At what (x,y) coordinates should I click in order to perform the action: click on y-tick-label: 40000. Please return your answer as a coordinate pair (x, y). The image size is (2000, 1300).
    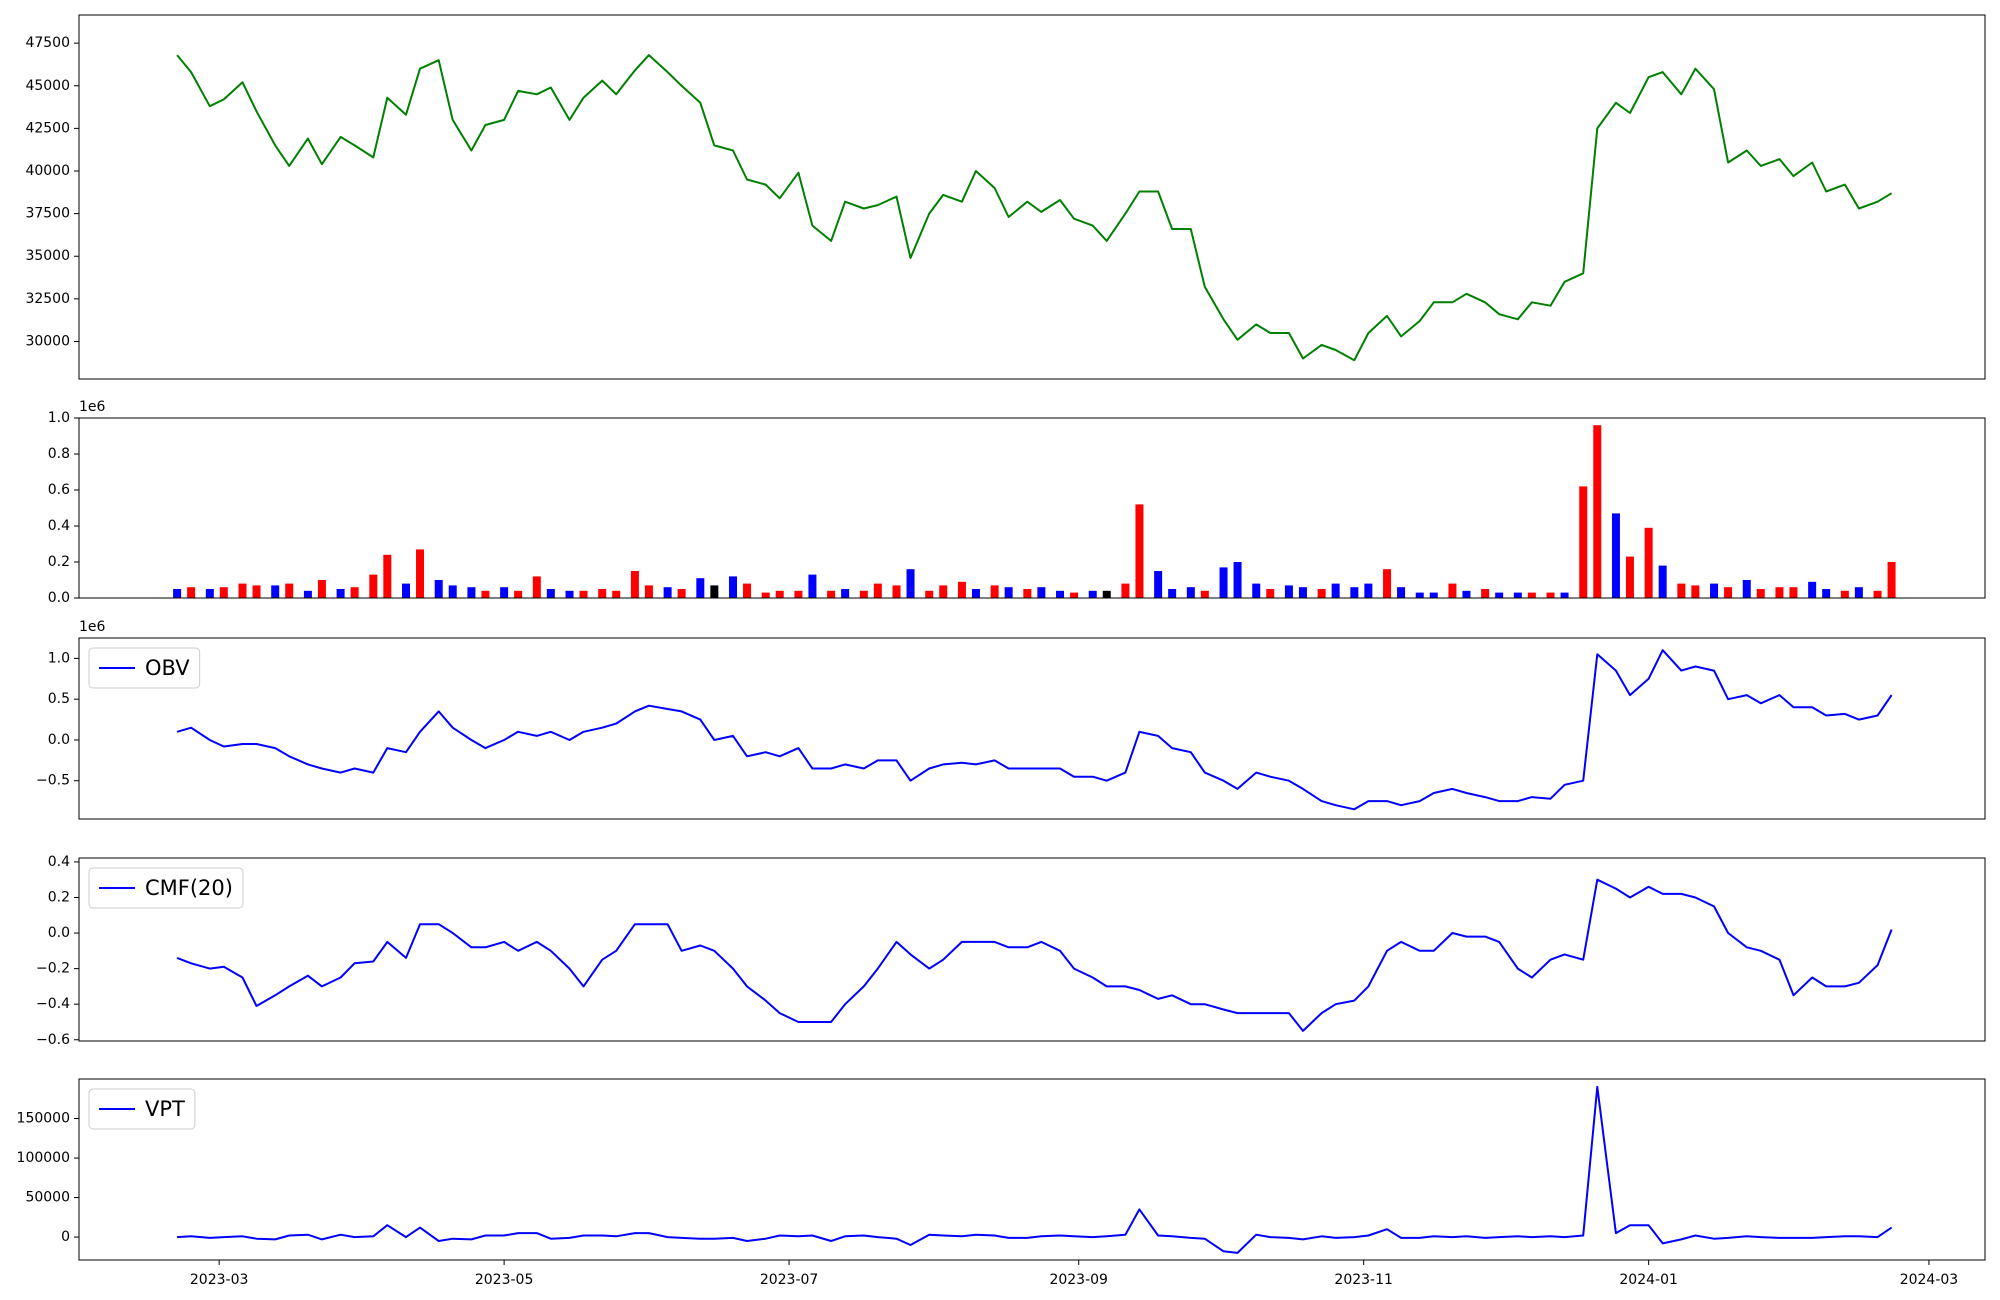
    Looking at the image, I should click on (47, 171).